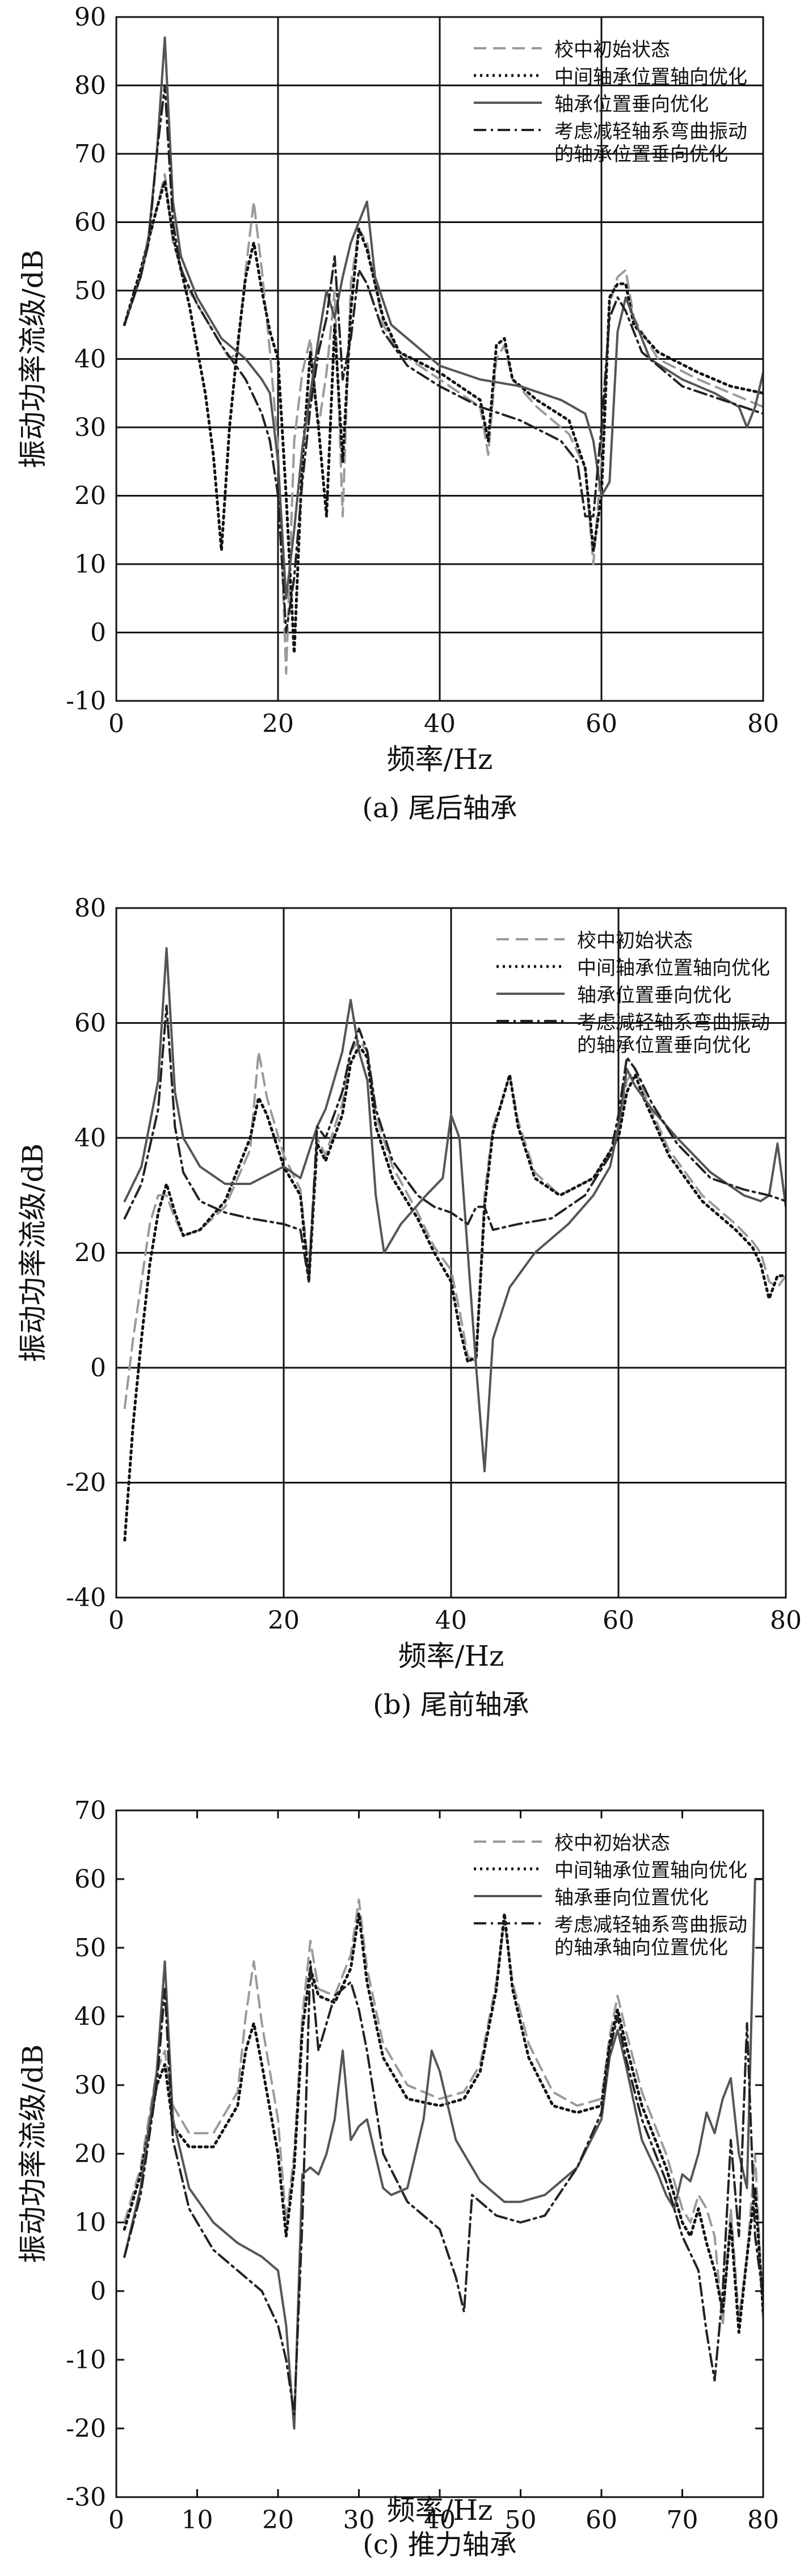 The width and height of the screenshot is (804, 2576). I want to click on x-tick-label: 30, so click(359, 2520).